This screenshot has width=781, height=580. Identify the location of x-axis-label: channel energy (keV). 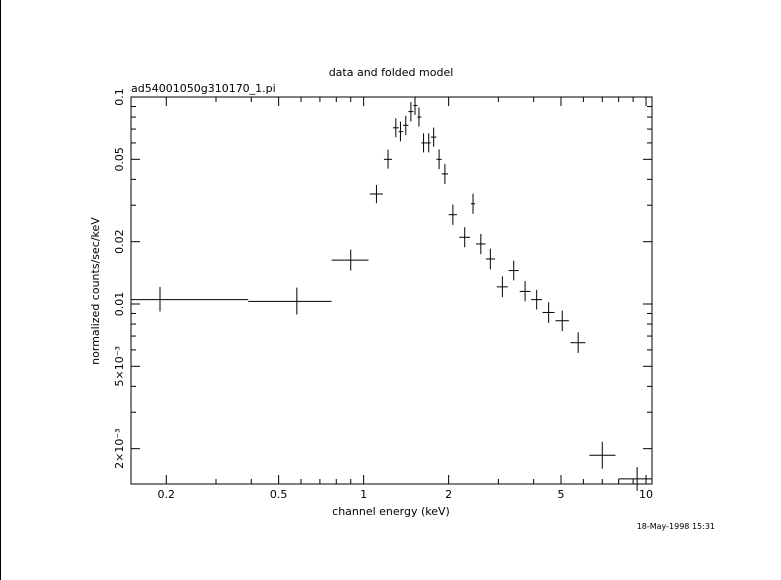
(391, 511).